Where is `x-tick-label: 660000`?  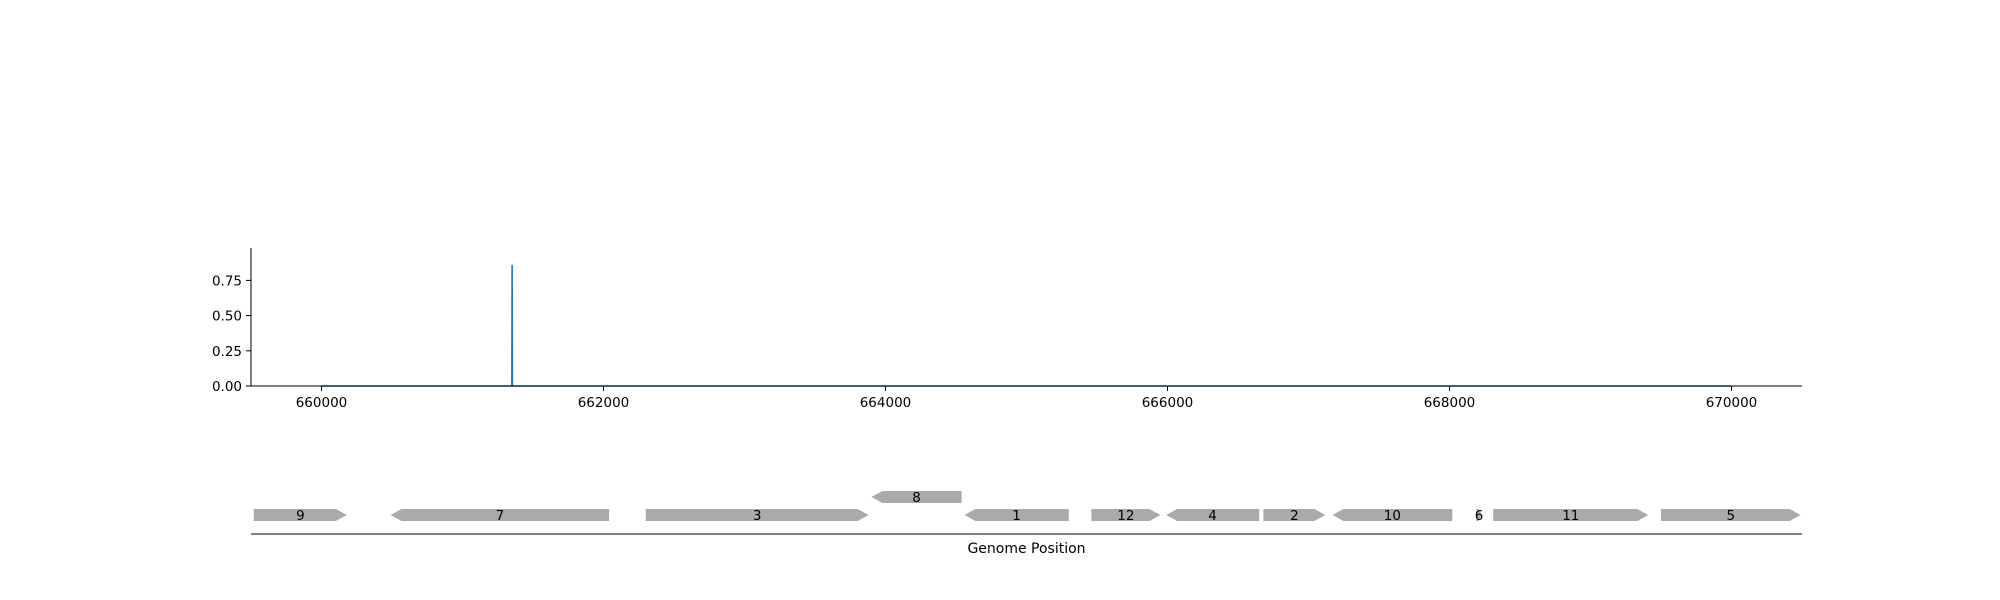 x-tick-label: 660000 is located at coordinates (322, 403).